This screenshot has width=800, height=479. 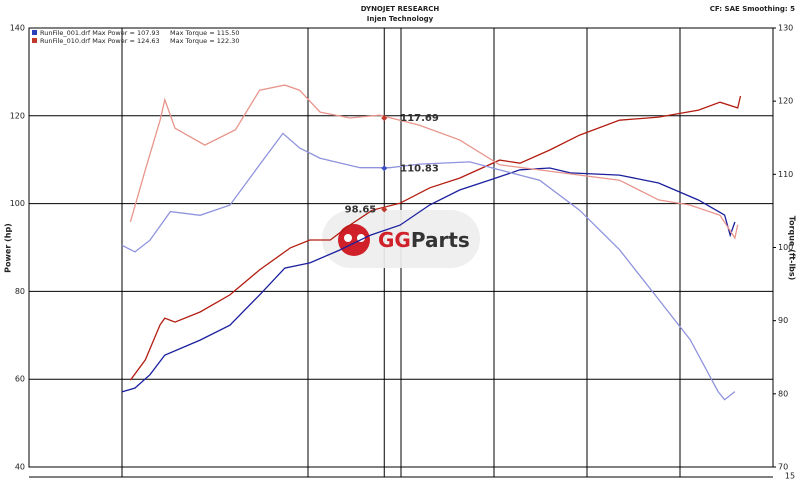 I want to click on y2-tick-label: 70, so click(x=783, y=467).